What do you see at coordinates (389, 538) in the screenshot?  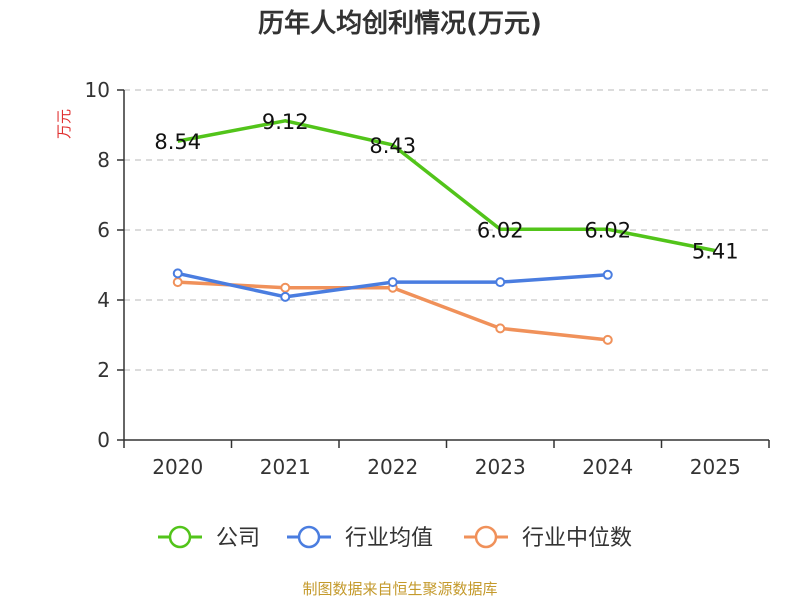 I see `legend-label: 行业均值` at bounding box center [389, 538].